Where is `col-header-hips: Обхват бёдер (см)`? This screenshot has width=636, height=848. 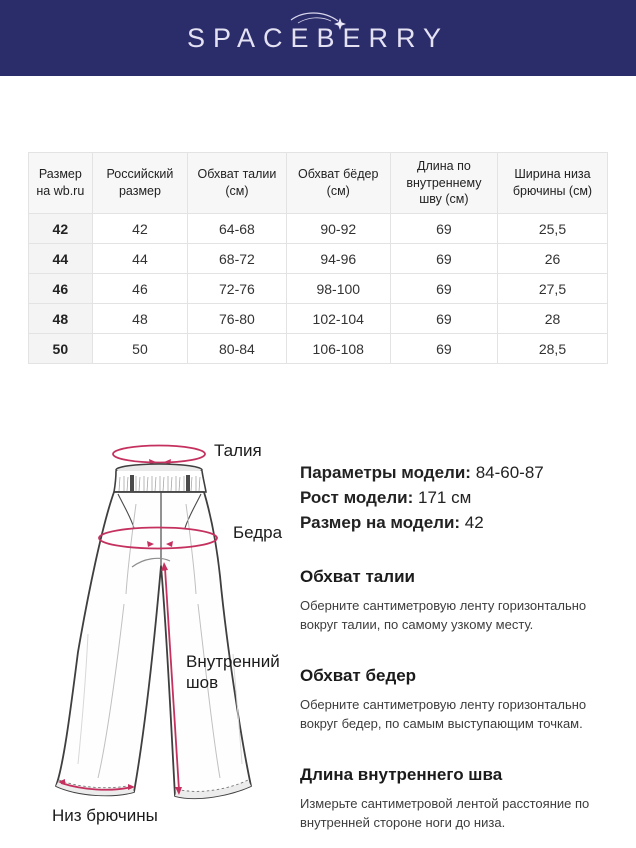 col-header-hips: Обхват бёдер (см) is located at coordinates (338, 183).